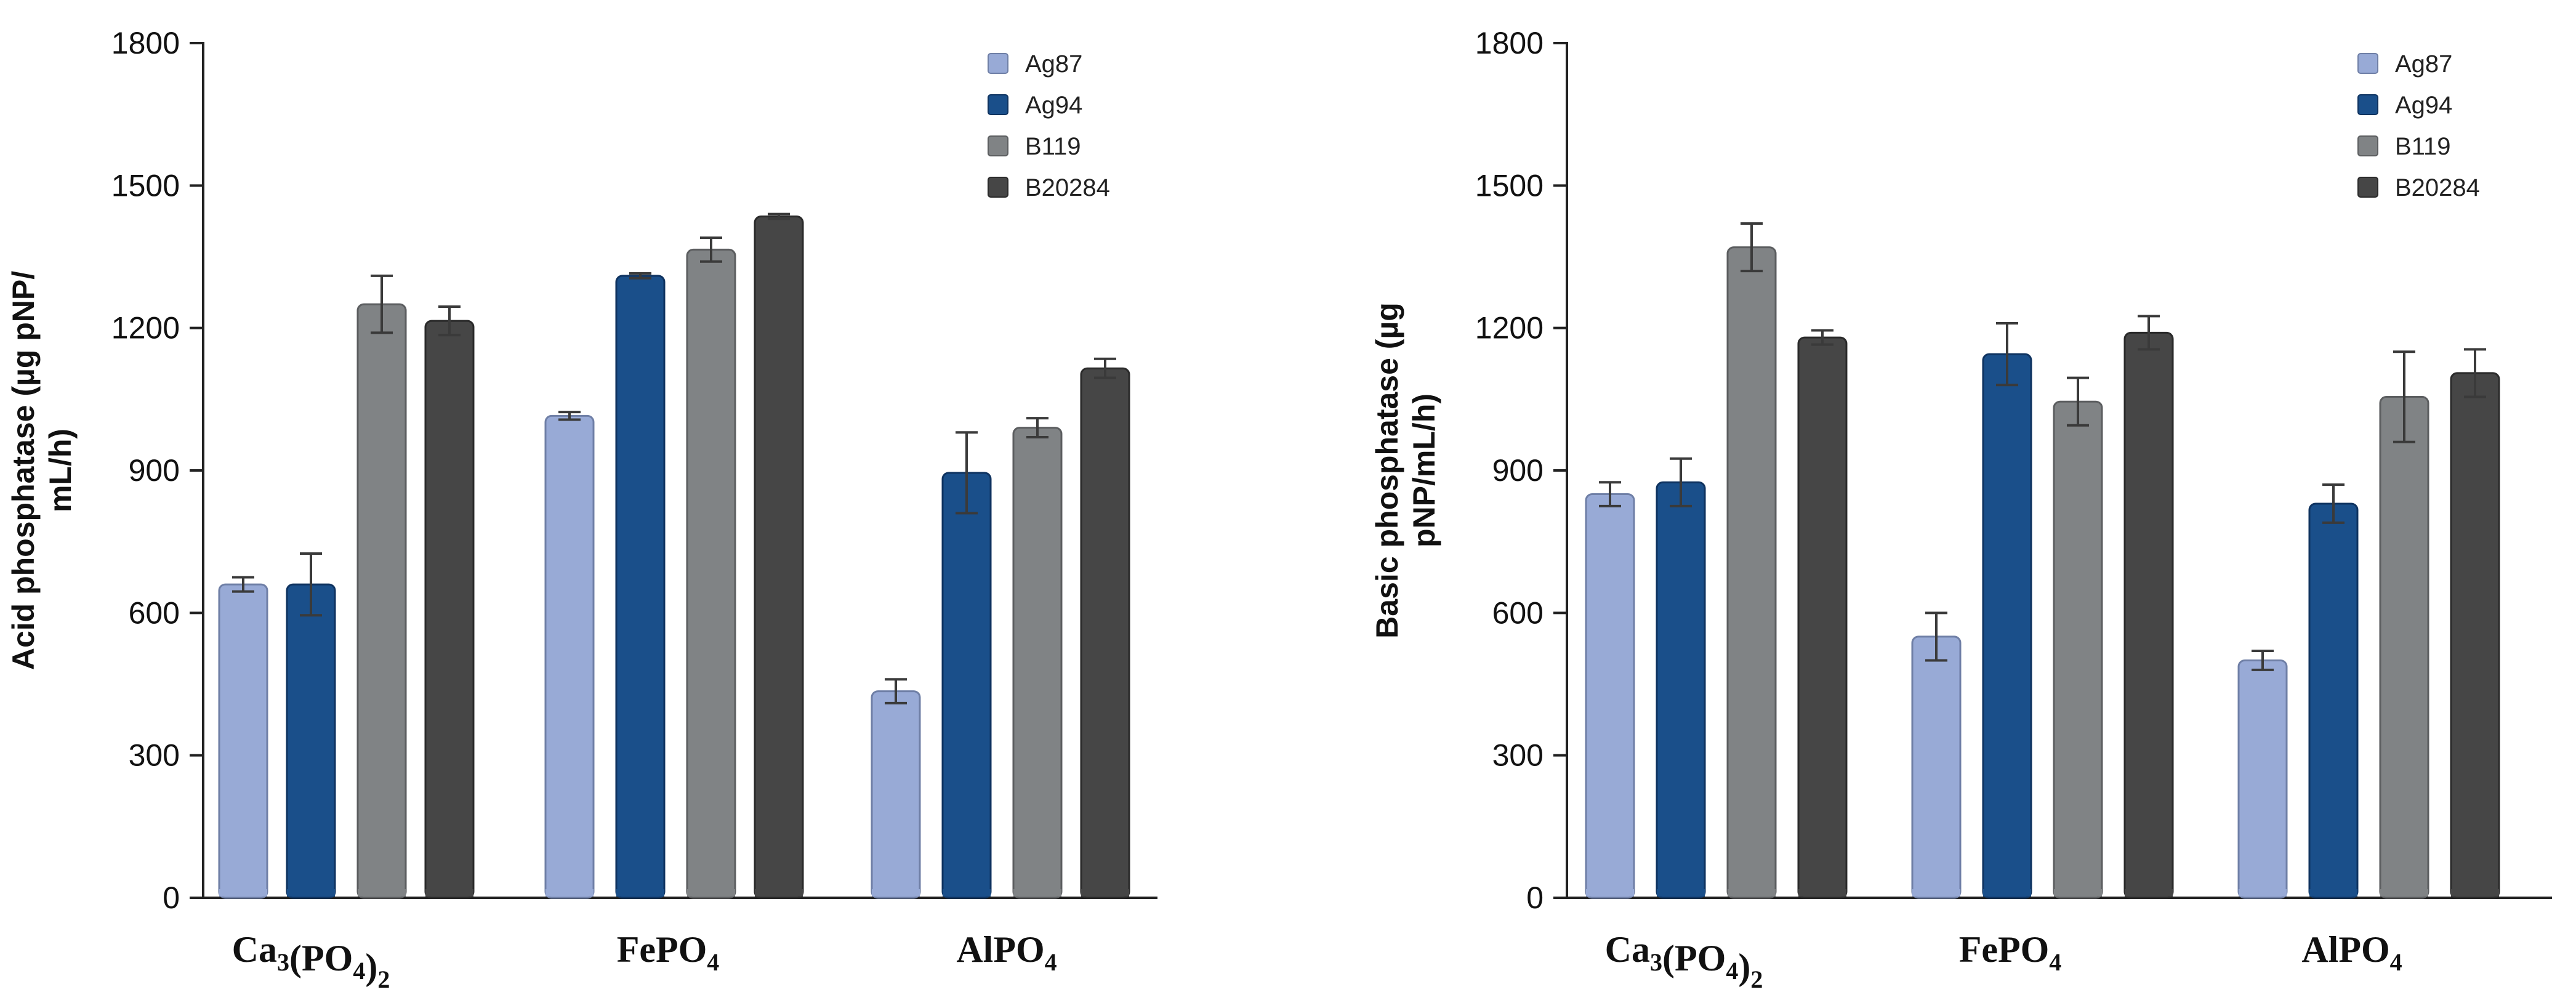 Image resolution: width=2576 pixels, height=992 pixels. What do you see at coordinates (1105, 633) in the screenshot?
I see `bar-b20284-alpo4` at bounding box center [1105, 633].